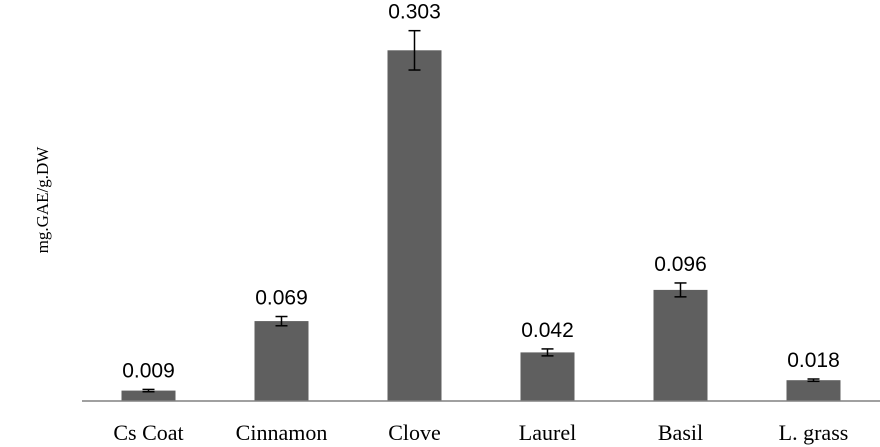 The height and width of the screenshot is (447, 880). Describe the element at coordinates (281, 298) in the screenshot. I see `data-label-1: 0.069` at that location.